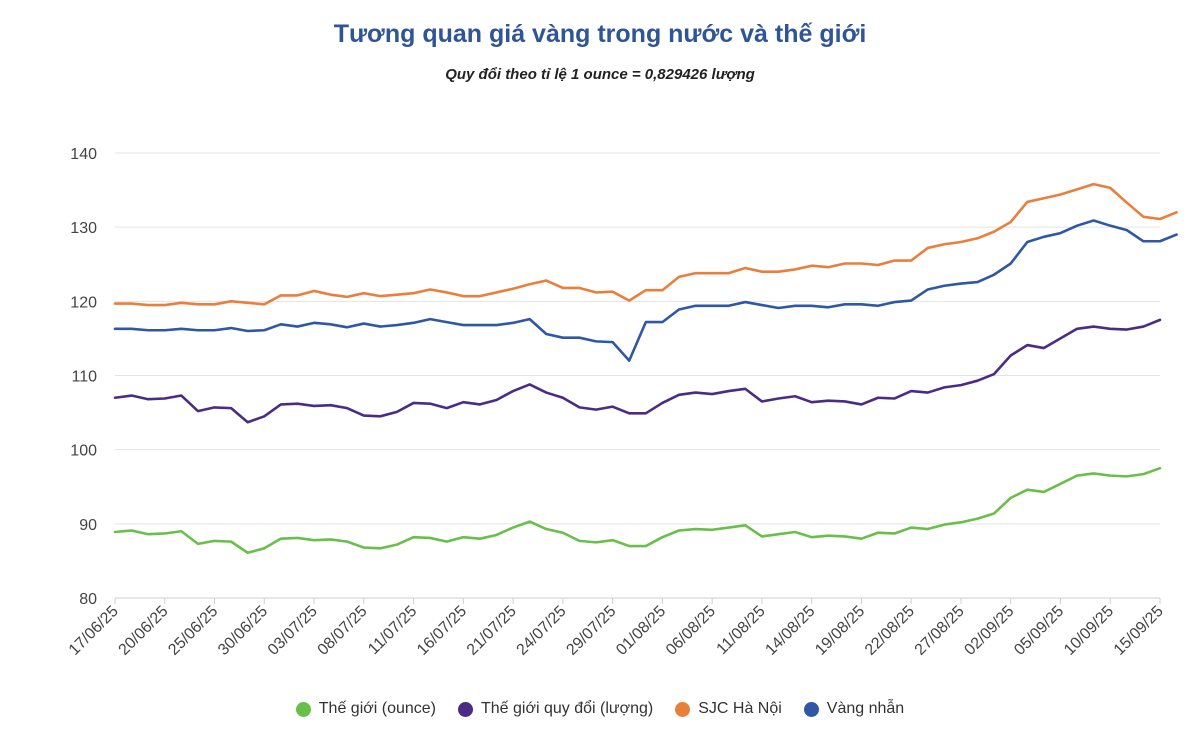  What do you see at coordinates (343, 631) in the screenshot?
I see `x-tick-label: 08/07/25` at bounding box center [343, 631].